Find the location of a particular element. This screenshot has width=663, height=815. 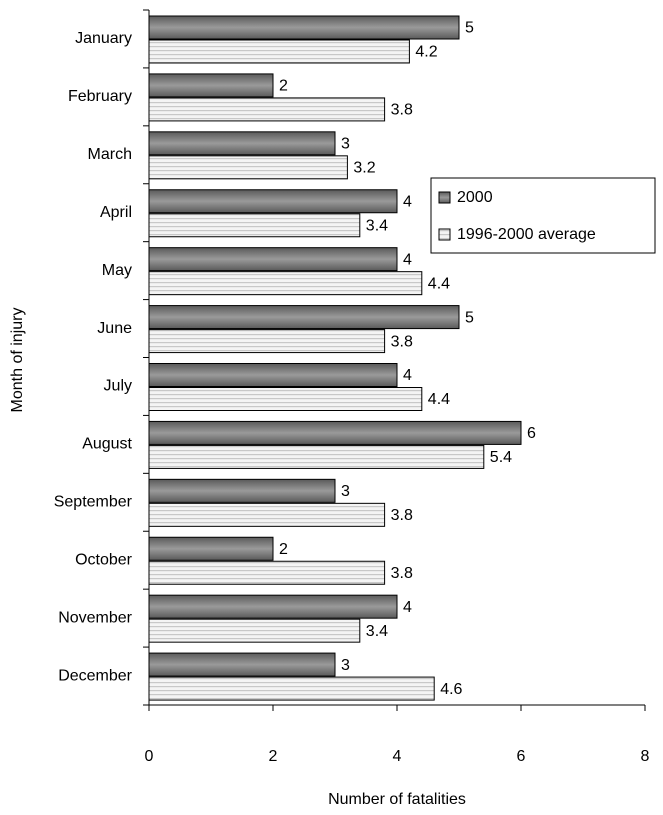

y-tick-label: October is located at coordinates (104, 559).